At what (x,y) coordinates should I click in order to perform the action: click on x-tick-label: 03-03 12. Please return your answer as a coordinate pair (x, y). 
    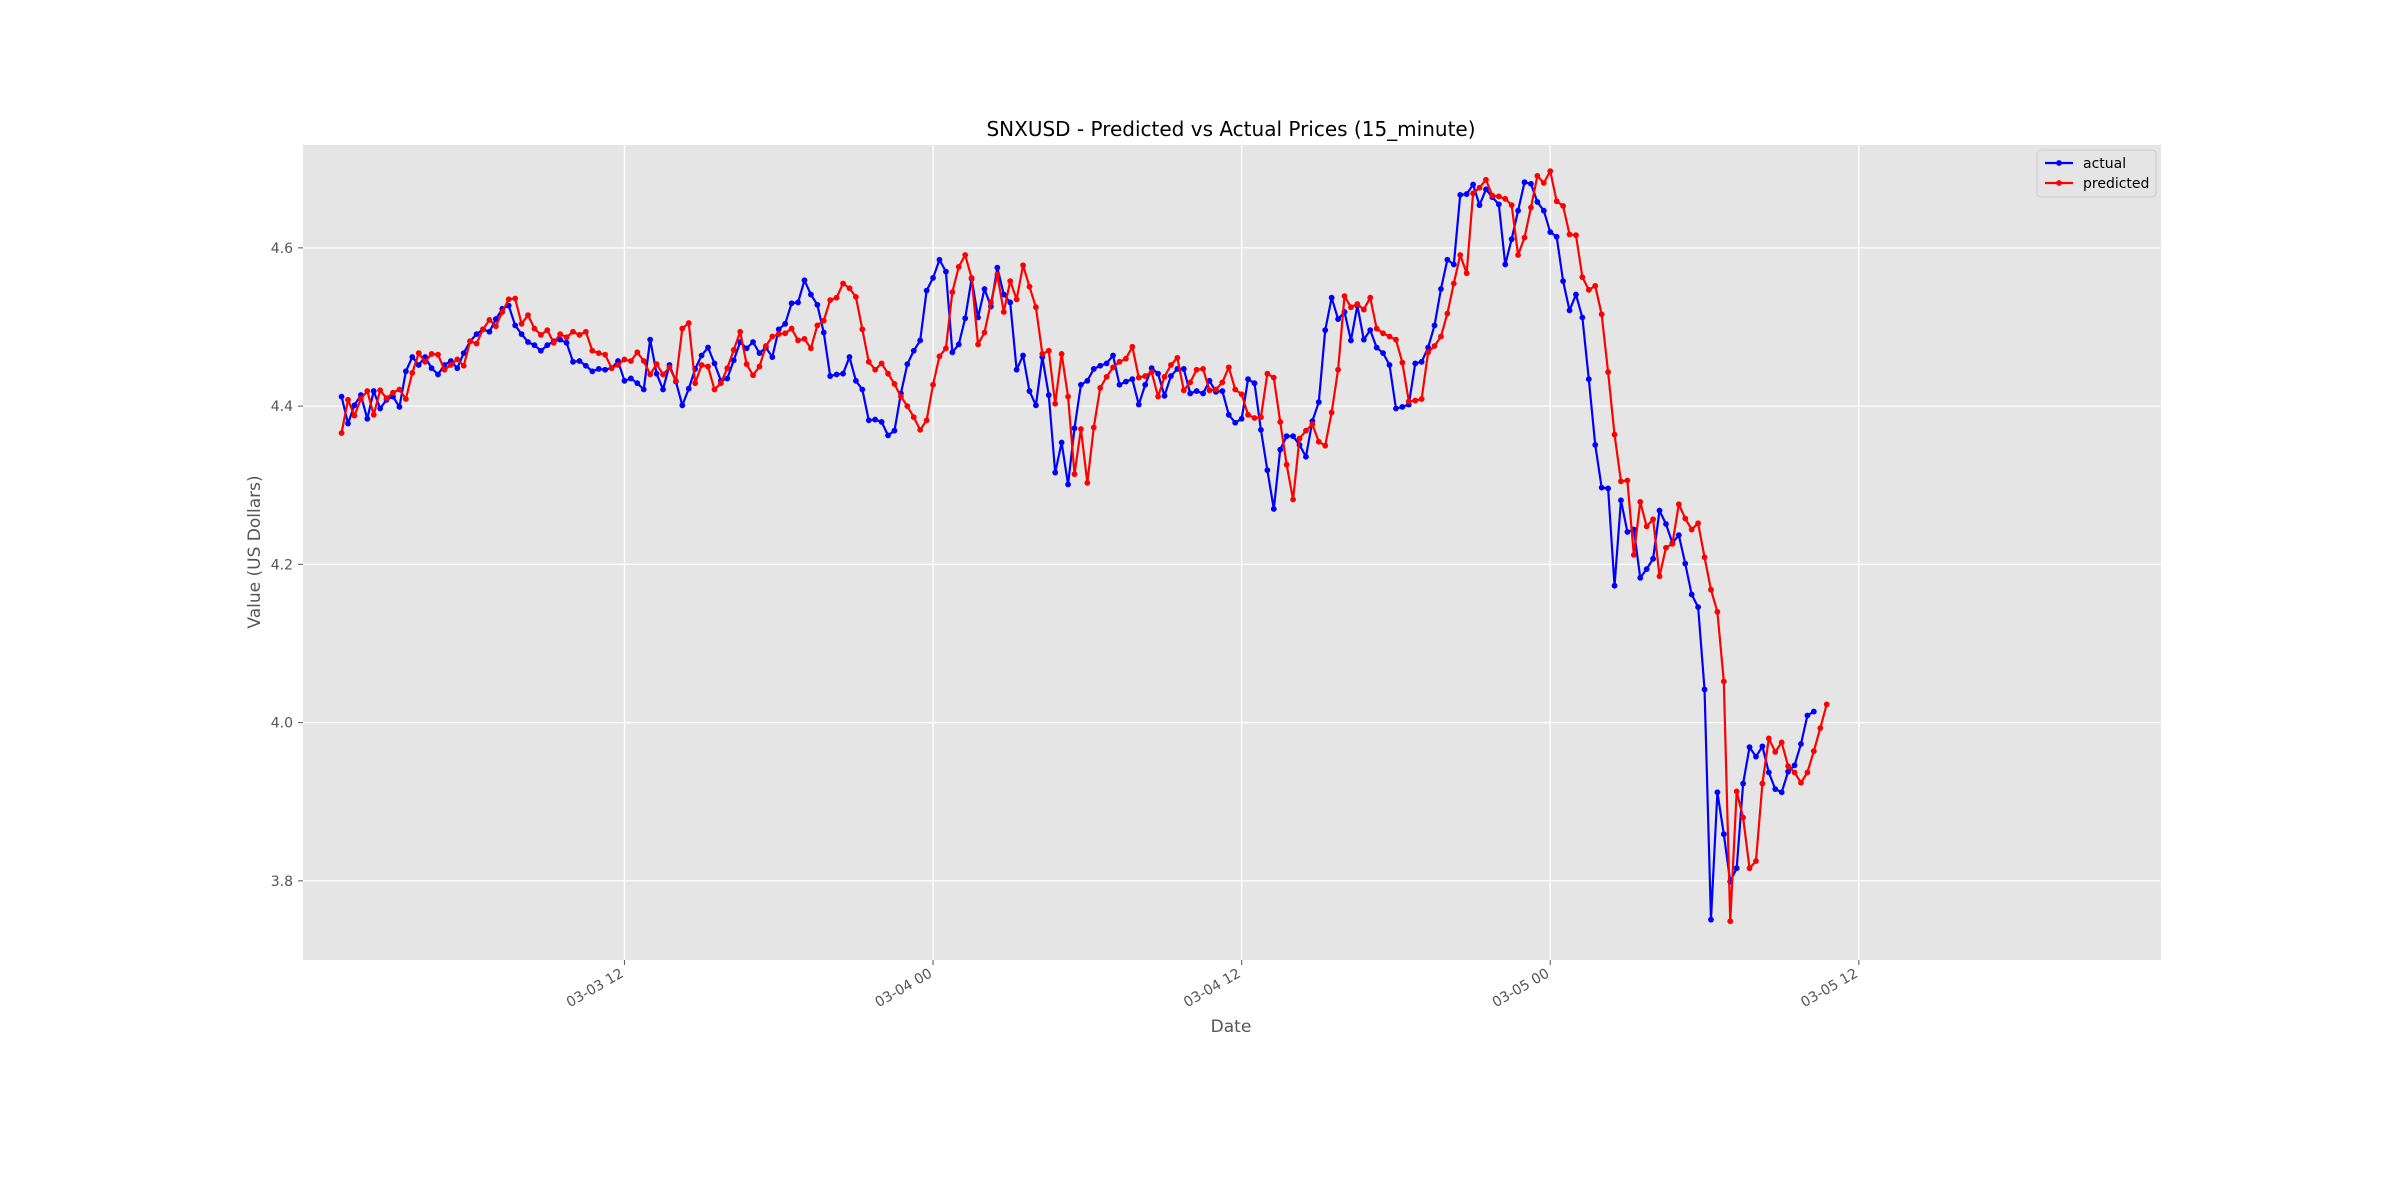
    Looking at the image, I should click on (595, 988).